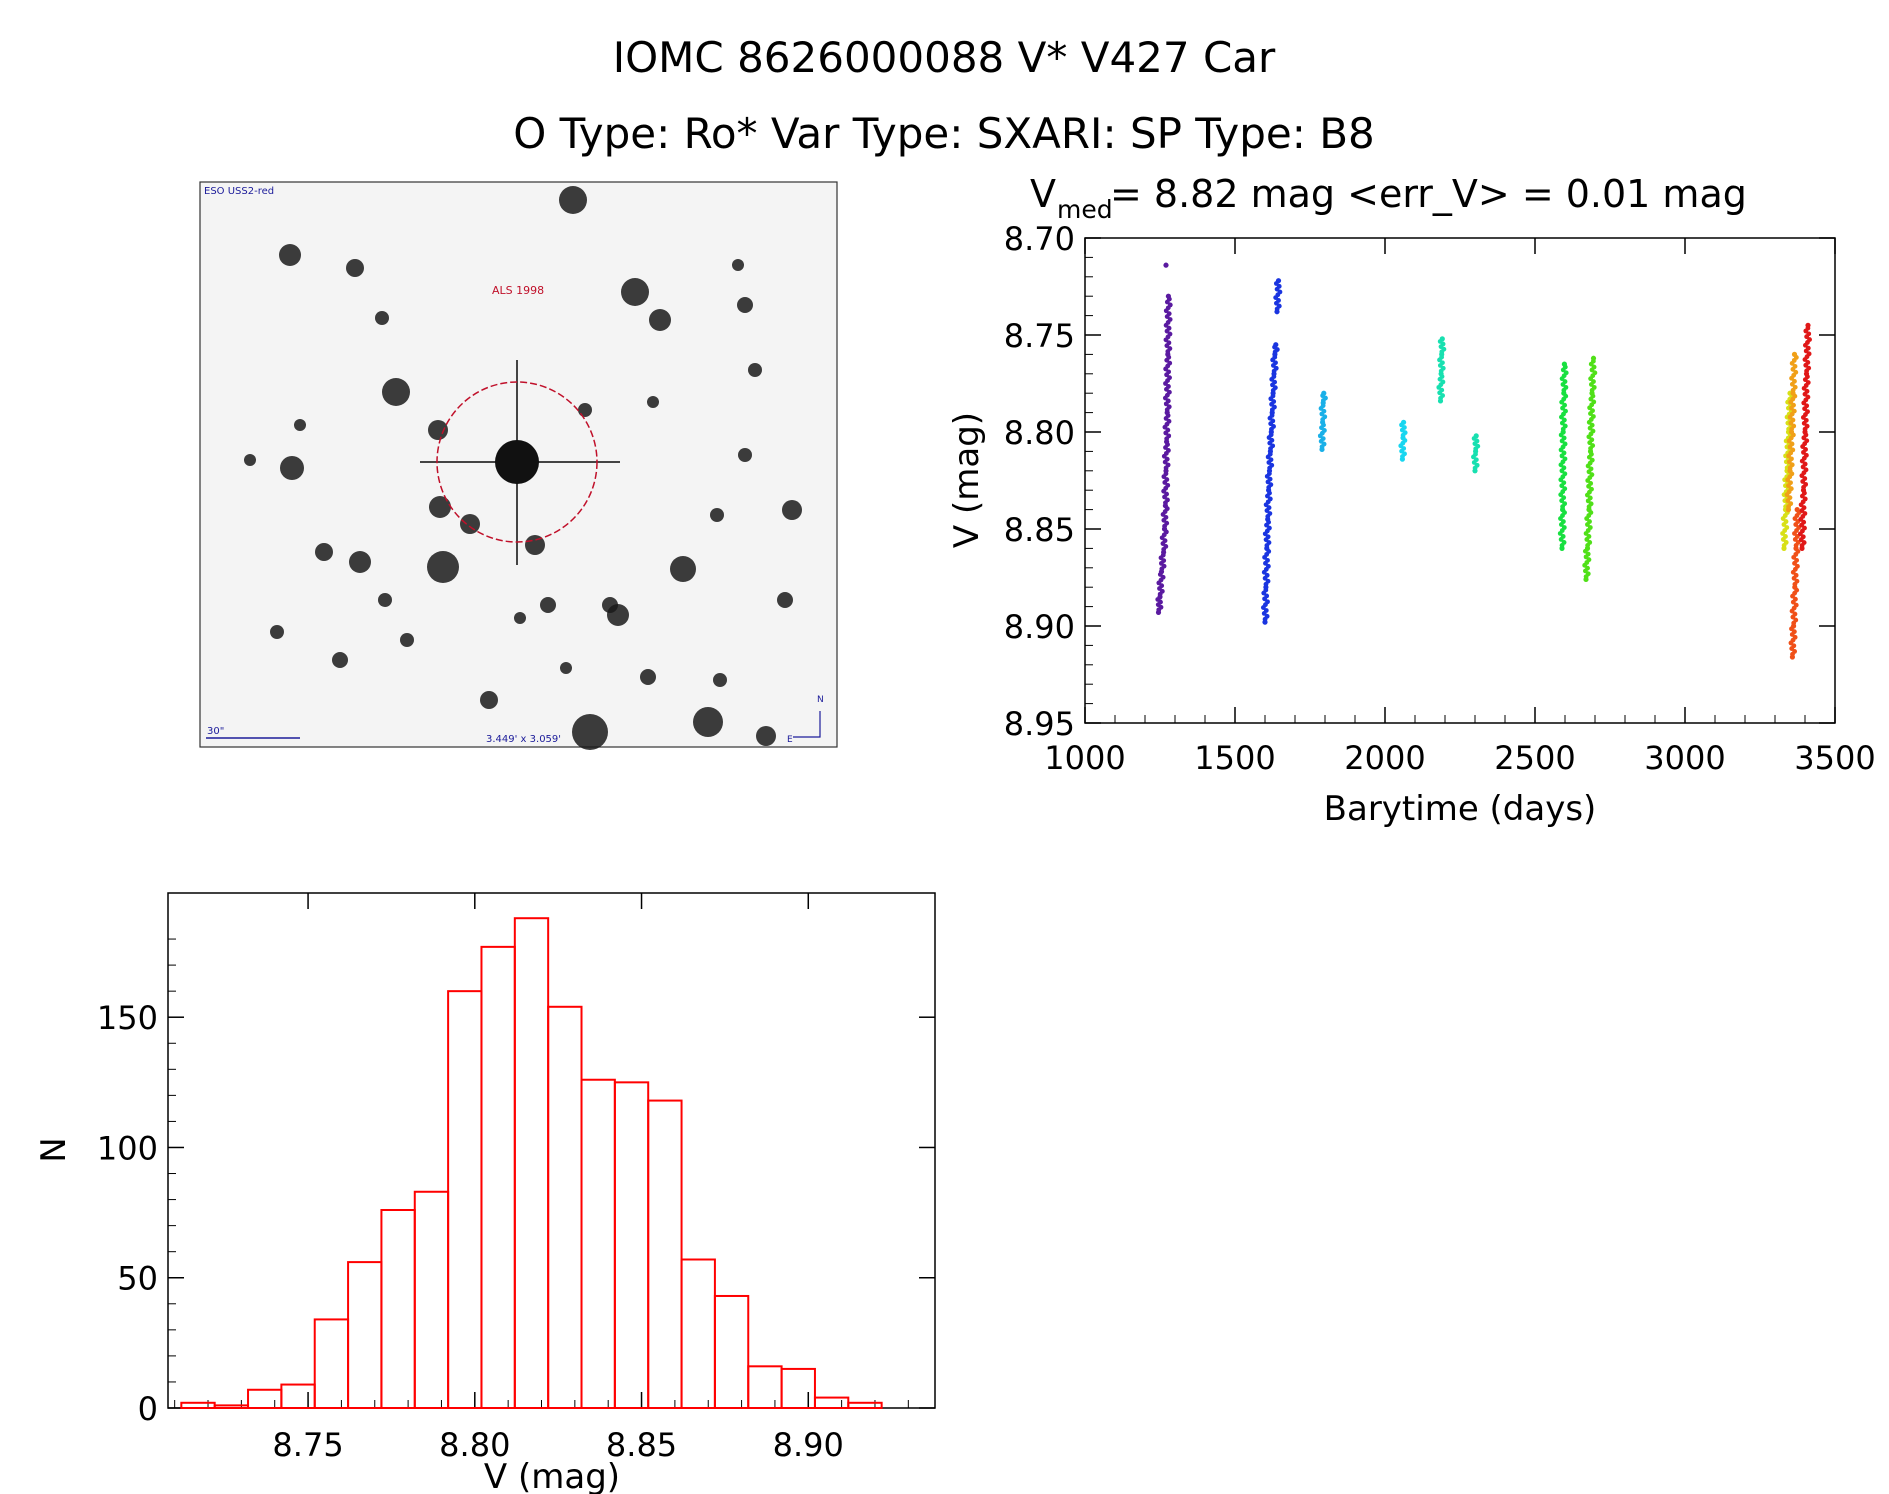 The height and width of the screenshot is (1494, 1889). Describe the element at coordinates (1085, 209) in the screenshot. I see `lc-title-med: med` at that location.